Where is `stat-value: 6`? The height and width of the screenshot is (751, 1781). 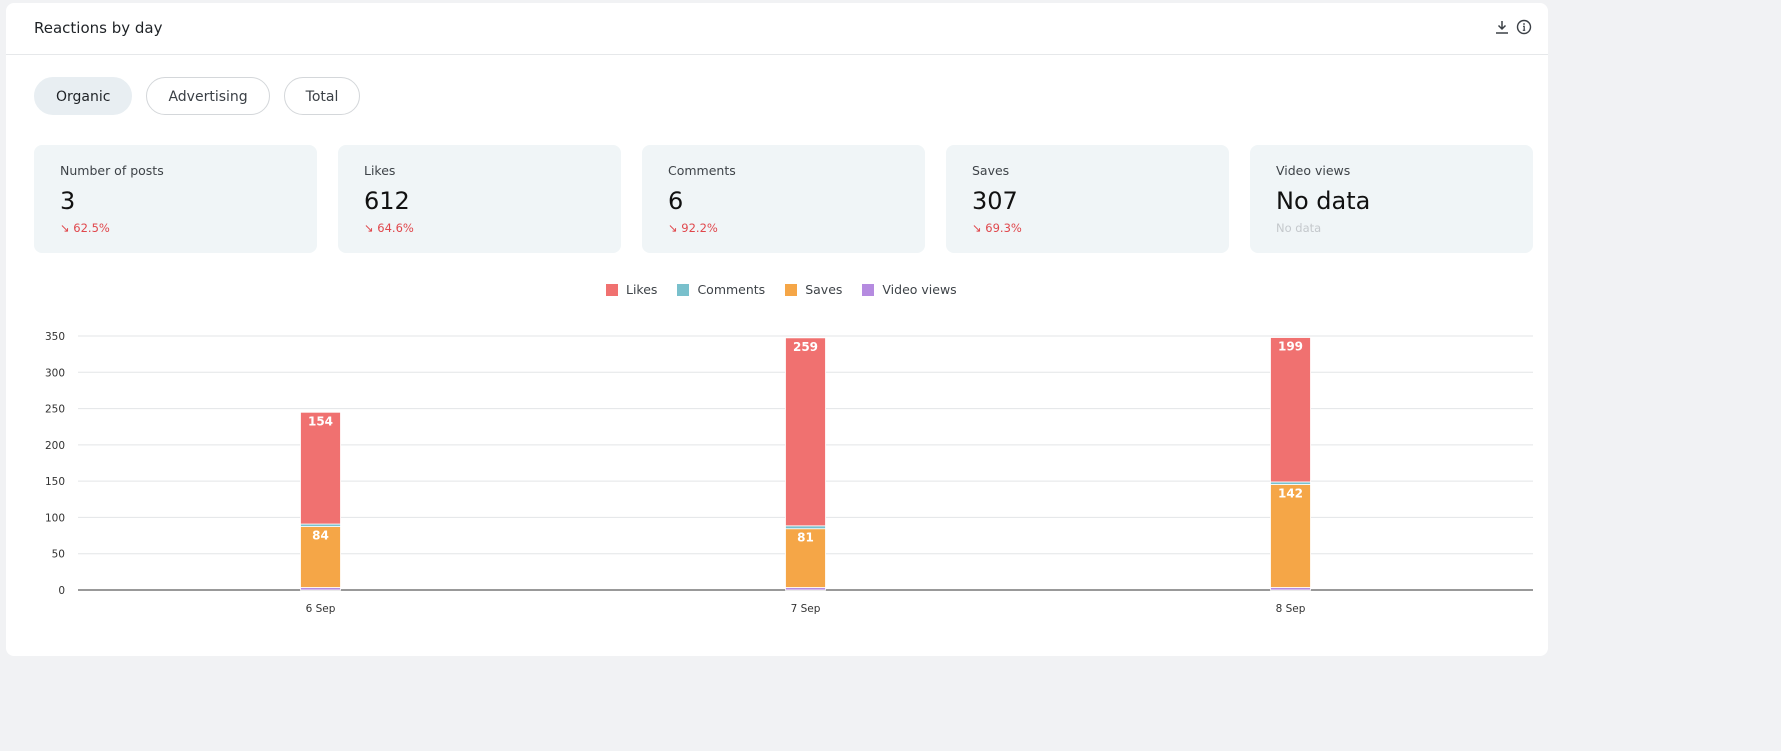
stat-value: 6 is located at coordinates (676, 201).